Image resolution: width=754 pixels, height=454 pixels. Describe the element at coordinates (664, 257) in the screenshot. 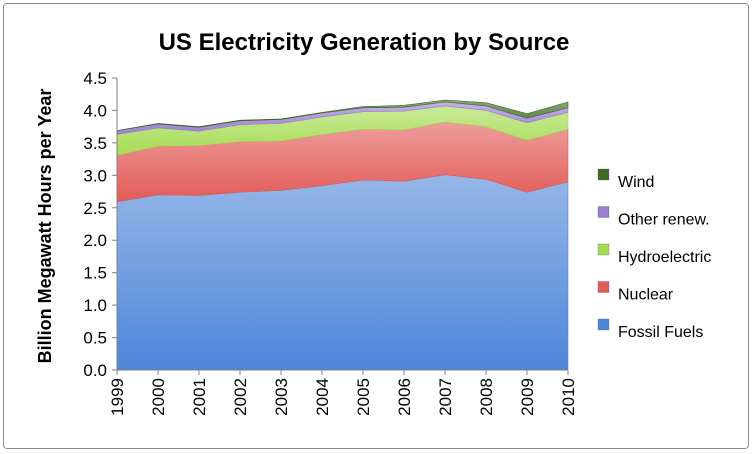

I see `legend-label-hydroelectric: Hydroelectric` at that location.